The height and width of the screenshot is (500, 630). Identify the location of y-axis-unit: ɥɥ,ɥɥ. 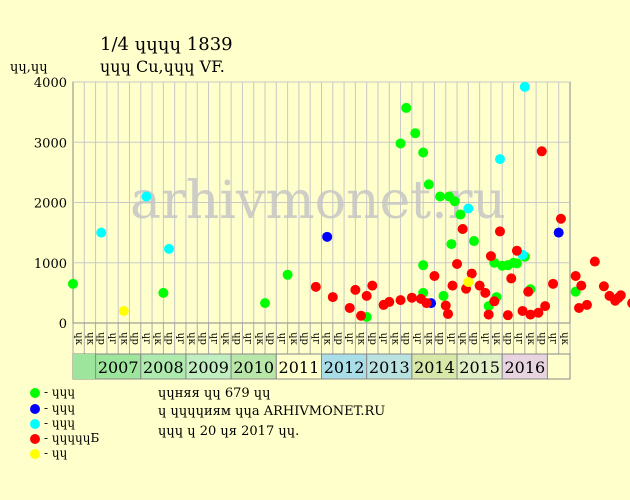
(29, 67).